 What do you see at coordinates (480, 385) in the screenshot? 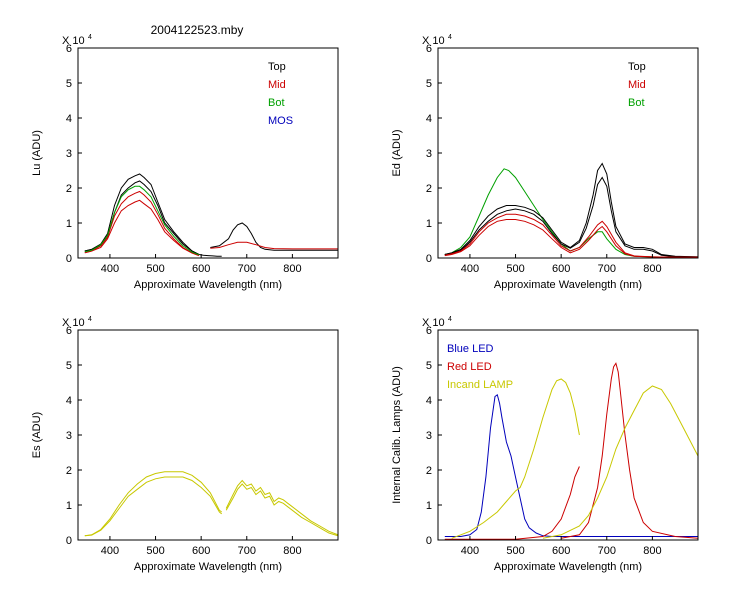
I see `legend-entry-incand-lamp: Incand LAMP` at bounding box center [480, 385].